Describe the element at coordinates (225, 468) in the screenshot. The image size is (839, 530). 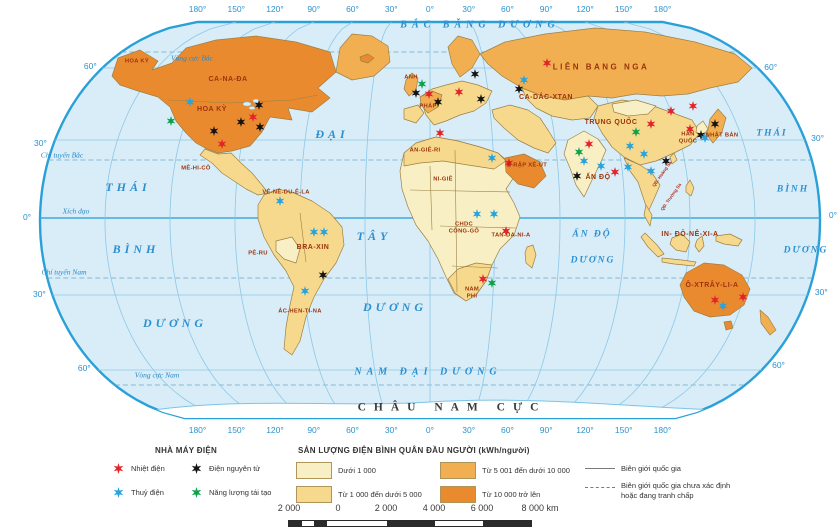
I see `legend-item-nuclear: Điện nguyên tử` at that location.